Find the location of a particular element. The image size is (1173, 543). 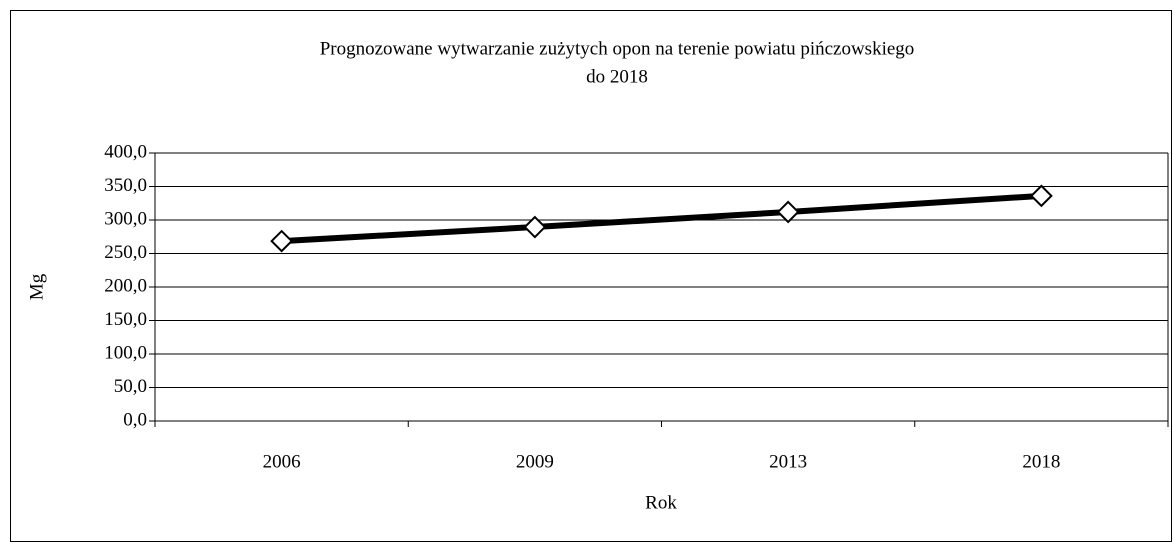

line is located at coordinates (661, 218).